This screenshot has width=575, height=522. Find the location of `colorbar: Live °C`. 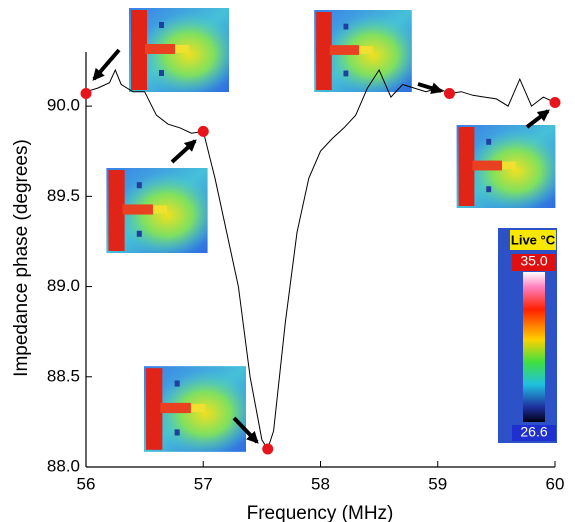

colorbar: Live °C is located at coordinates (527, 335).